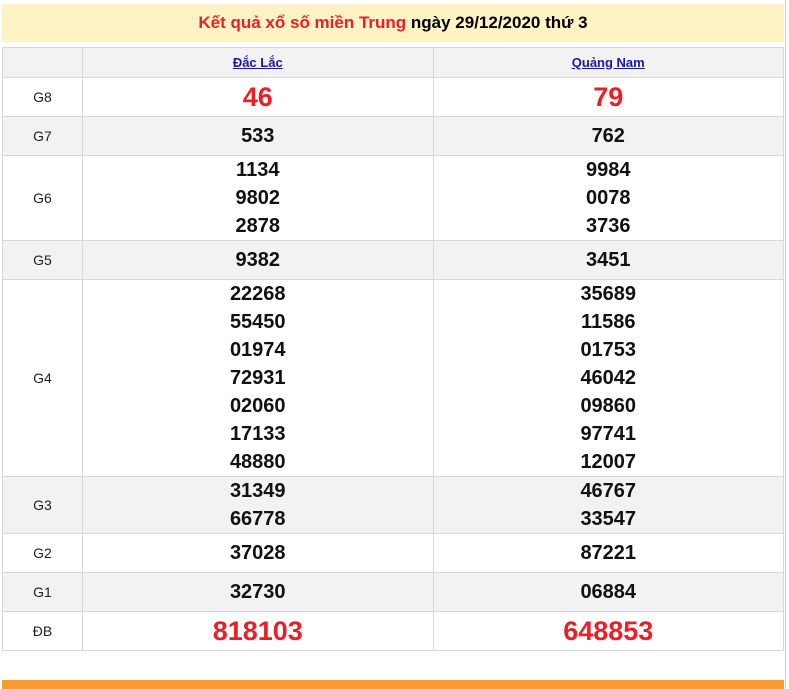 Image resolution: width=789 pixels, height=689 pixels. What do you see at coordinates (42, 62) in the screenshot?
I see `header-empty-cell` at bounding box center [42, 62].